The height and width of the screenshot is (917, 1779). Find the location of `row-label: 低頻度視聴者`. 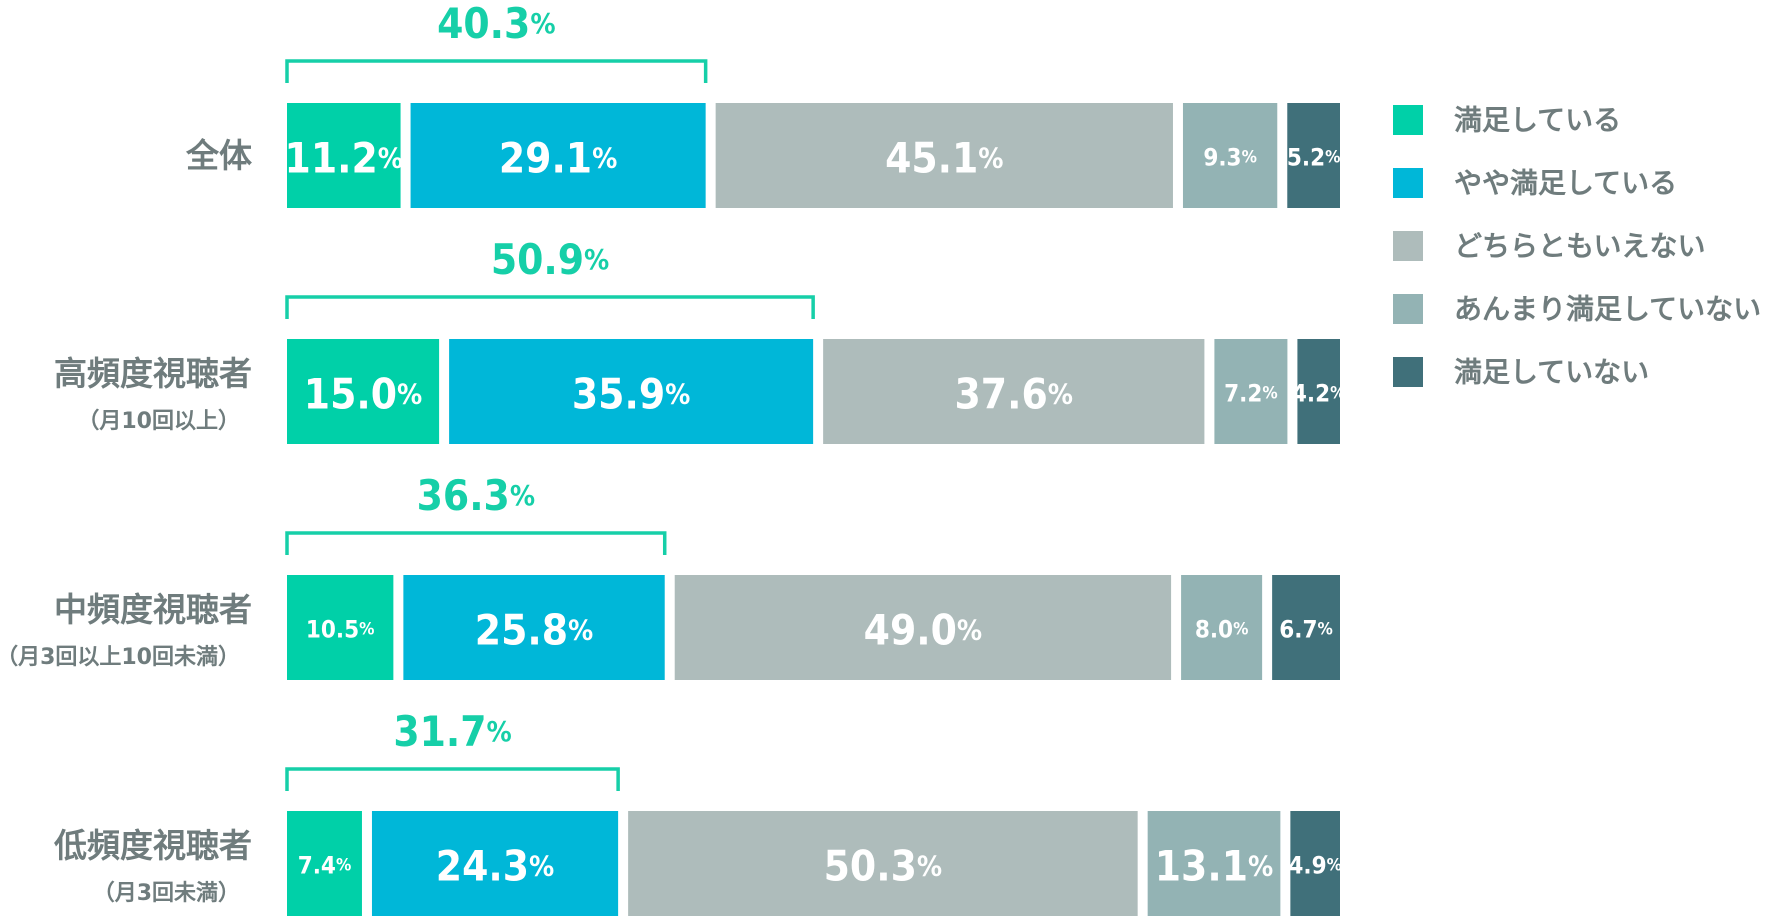

row-label: 低頻度視聴者 is located at coordinates (153, 845).